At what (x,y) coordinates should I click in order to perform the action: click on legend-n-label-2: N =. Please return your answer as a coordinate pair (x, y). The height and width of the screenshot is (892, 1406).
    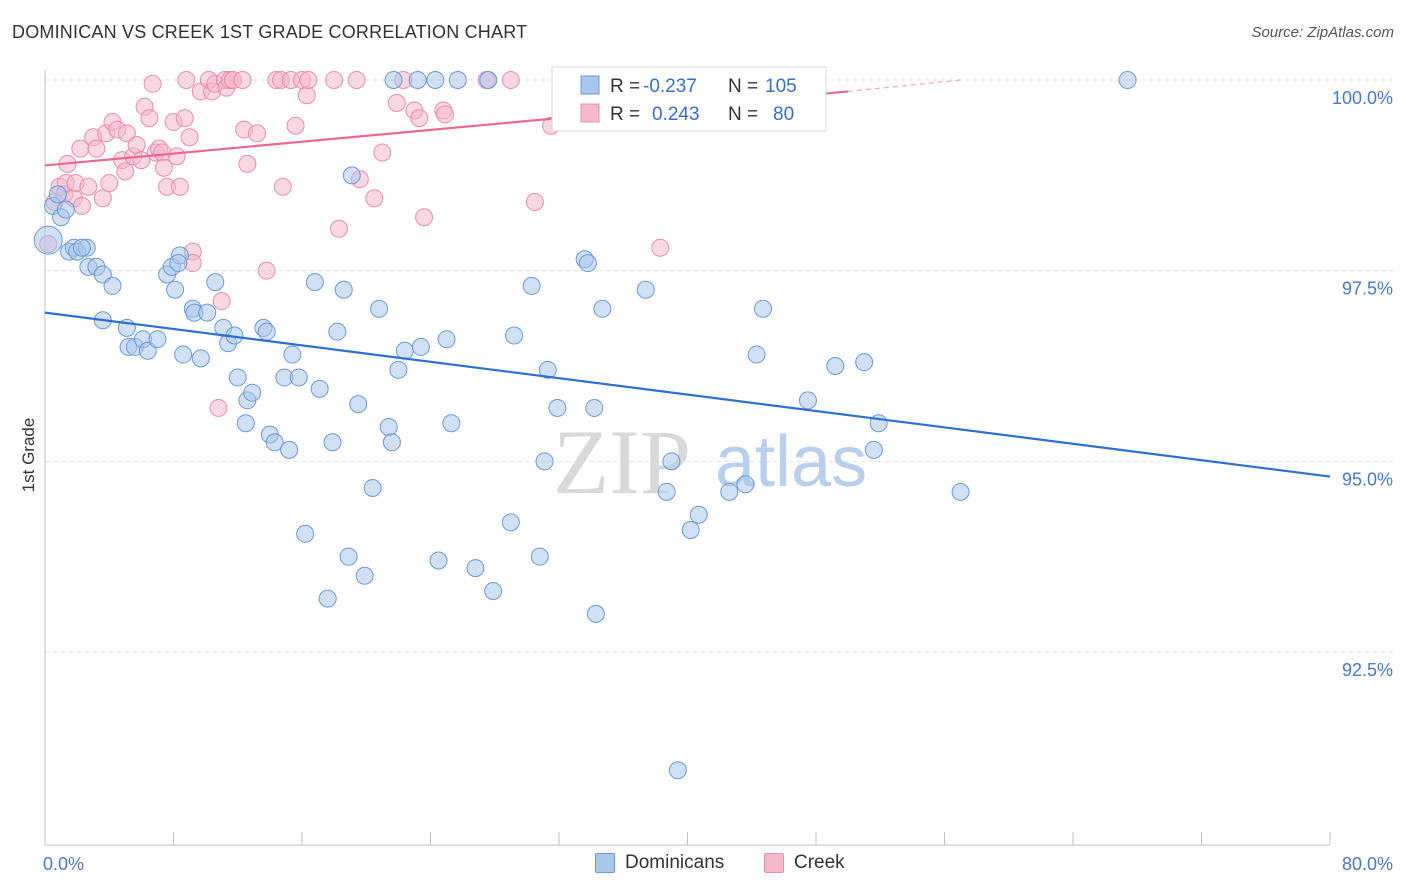
    Looking at the image, I should click on (743, 114).